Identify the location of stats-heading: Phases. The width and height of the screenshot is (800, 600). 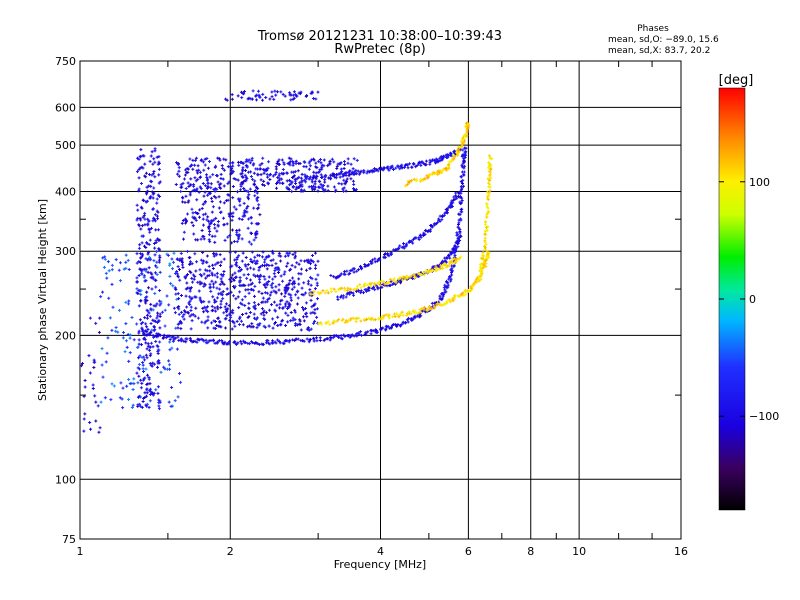
(653, 29).